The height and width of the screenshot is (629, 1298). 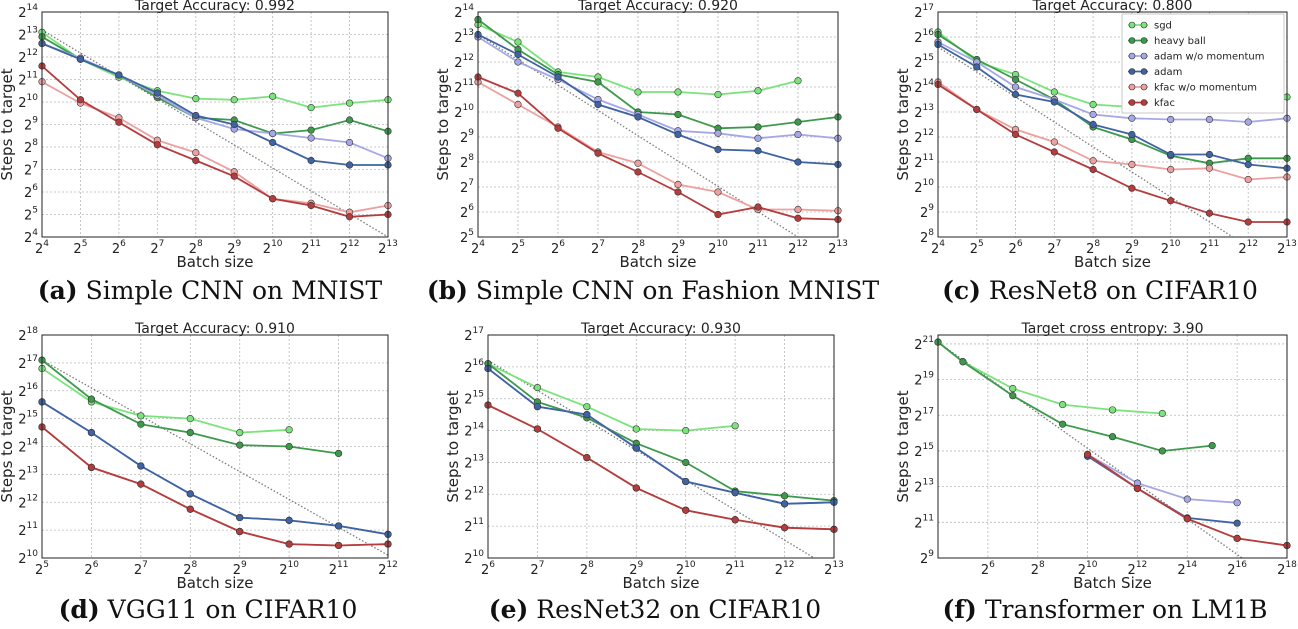 What do you see at coordinates (31, 192) in the screenshot?
I see `y-tick-label: 26` at bounding box center [31, 192].